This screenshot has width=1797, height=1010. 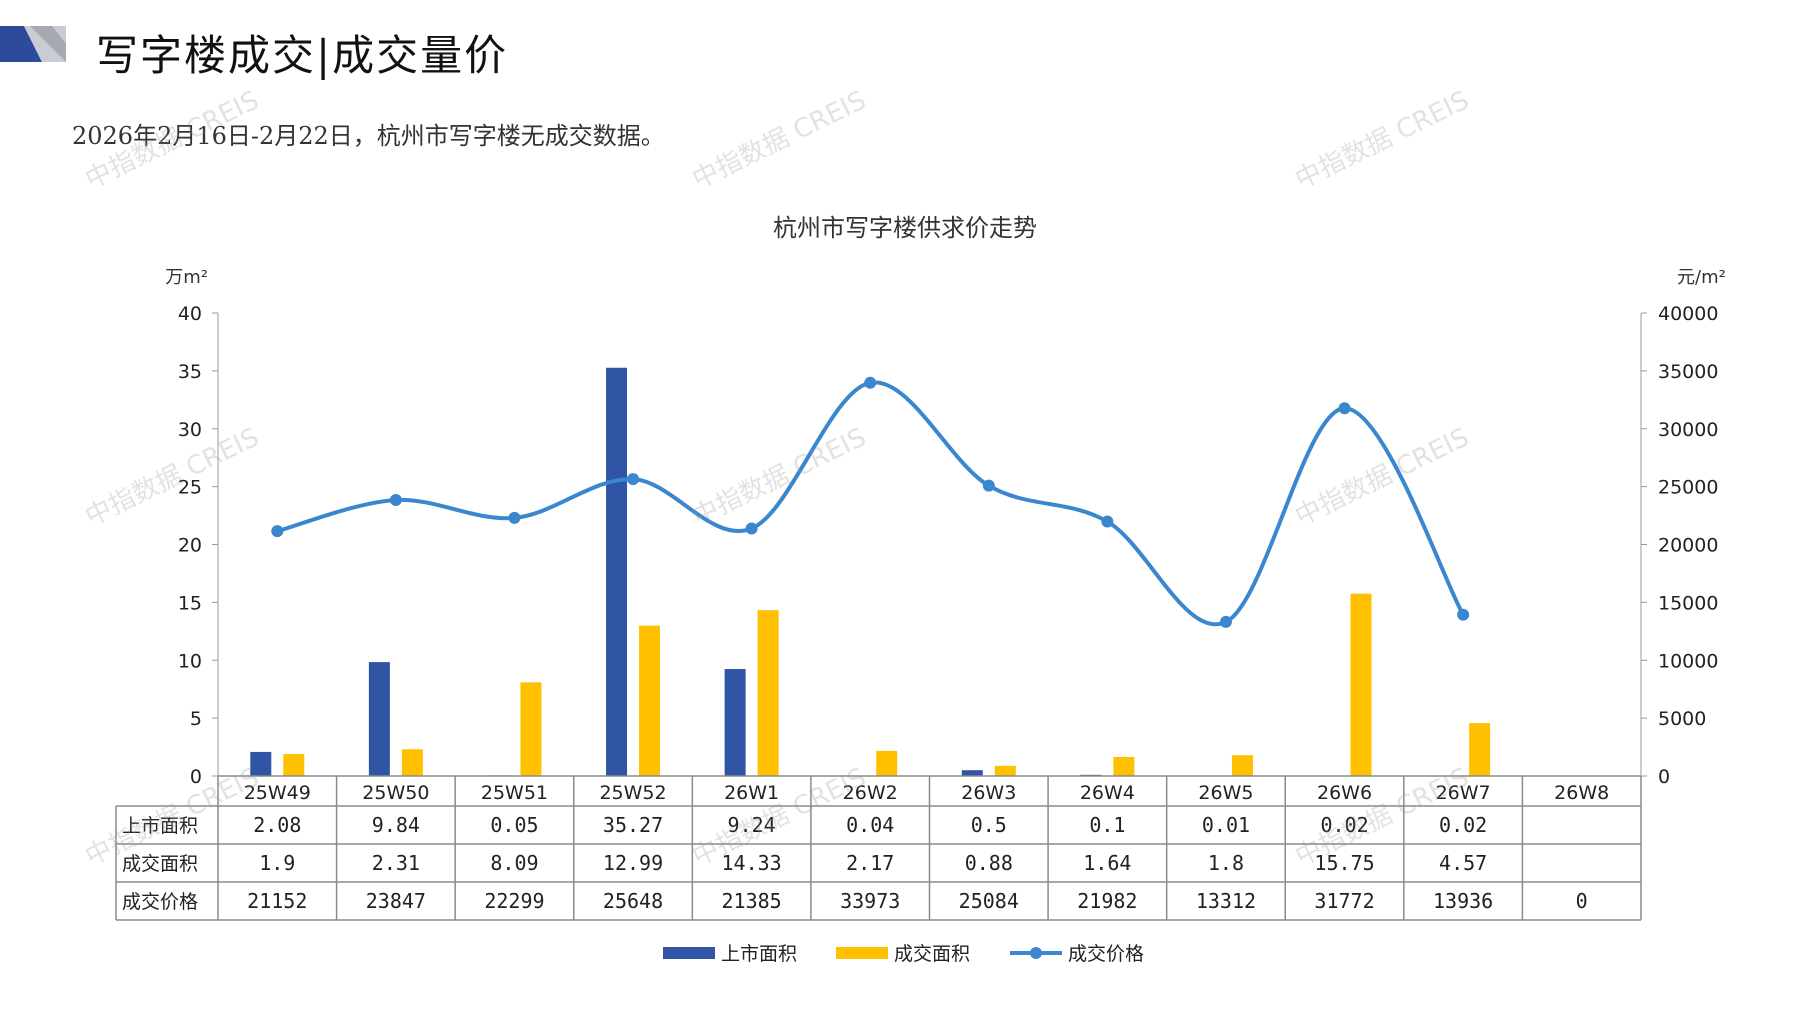 I want to click on table-cell: 2.31, so click(x=396, y=863).